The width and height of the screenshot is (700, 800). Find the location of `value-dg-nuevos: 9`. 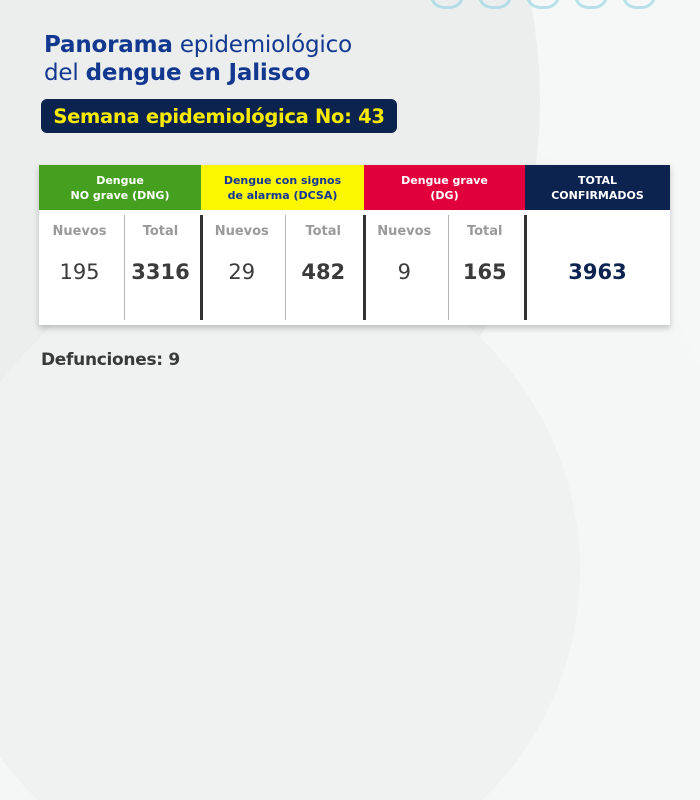

value-dg-nuevos: 9 is located at coordinates (404, 272).